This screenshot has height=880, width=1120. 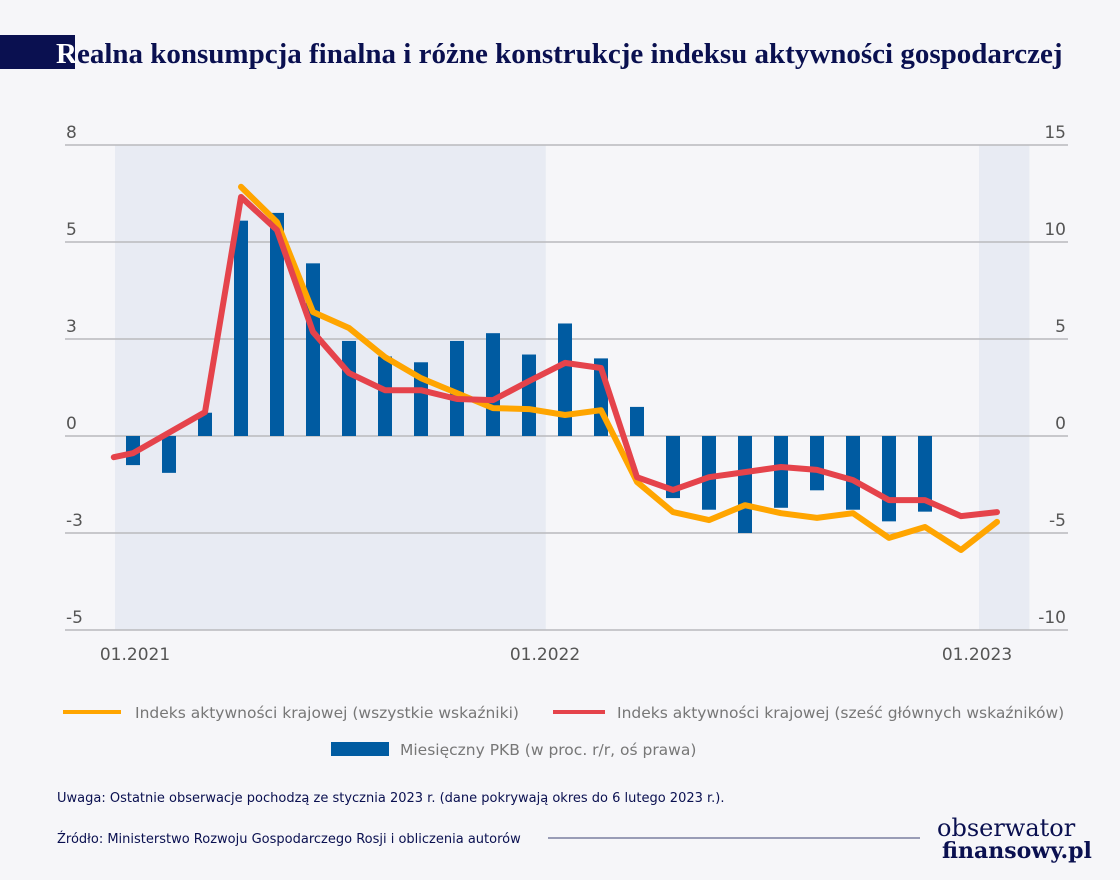 What do you see at coordinates (74, 375) in the screenshot?
I see `left-axis-ticks: 8 5 3 0 -3 -5` at bounding box center [74, 375].